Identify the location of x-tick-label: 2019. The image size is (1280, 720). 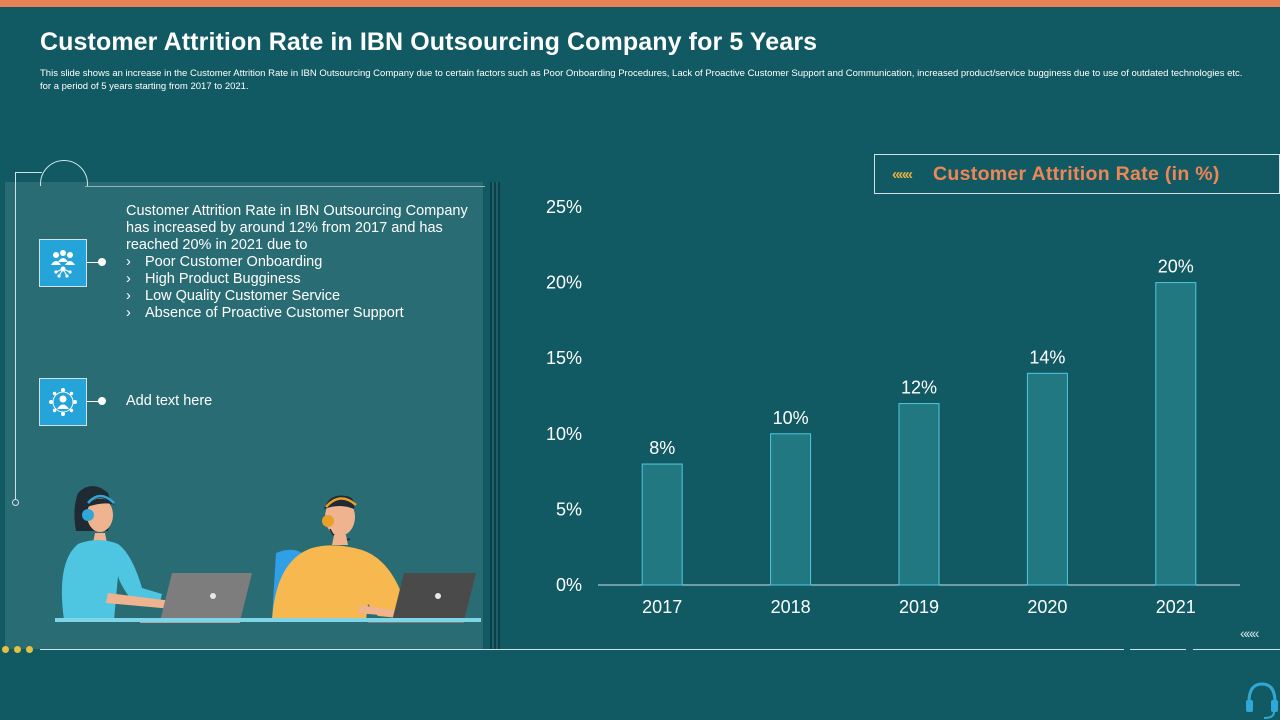
(919, 607).